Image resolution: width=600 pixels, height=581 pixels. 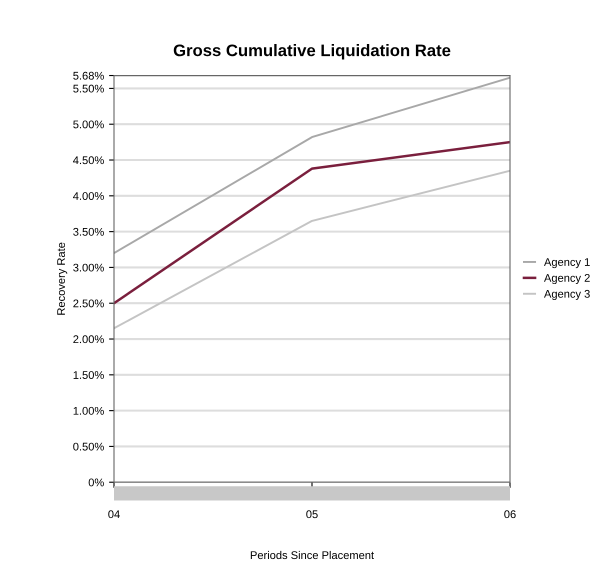 What do you see at coordinates (567, 295) in the screenshot?
I see `legend-label: Agency 3` at bounding box center [567, 295].